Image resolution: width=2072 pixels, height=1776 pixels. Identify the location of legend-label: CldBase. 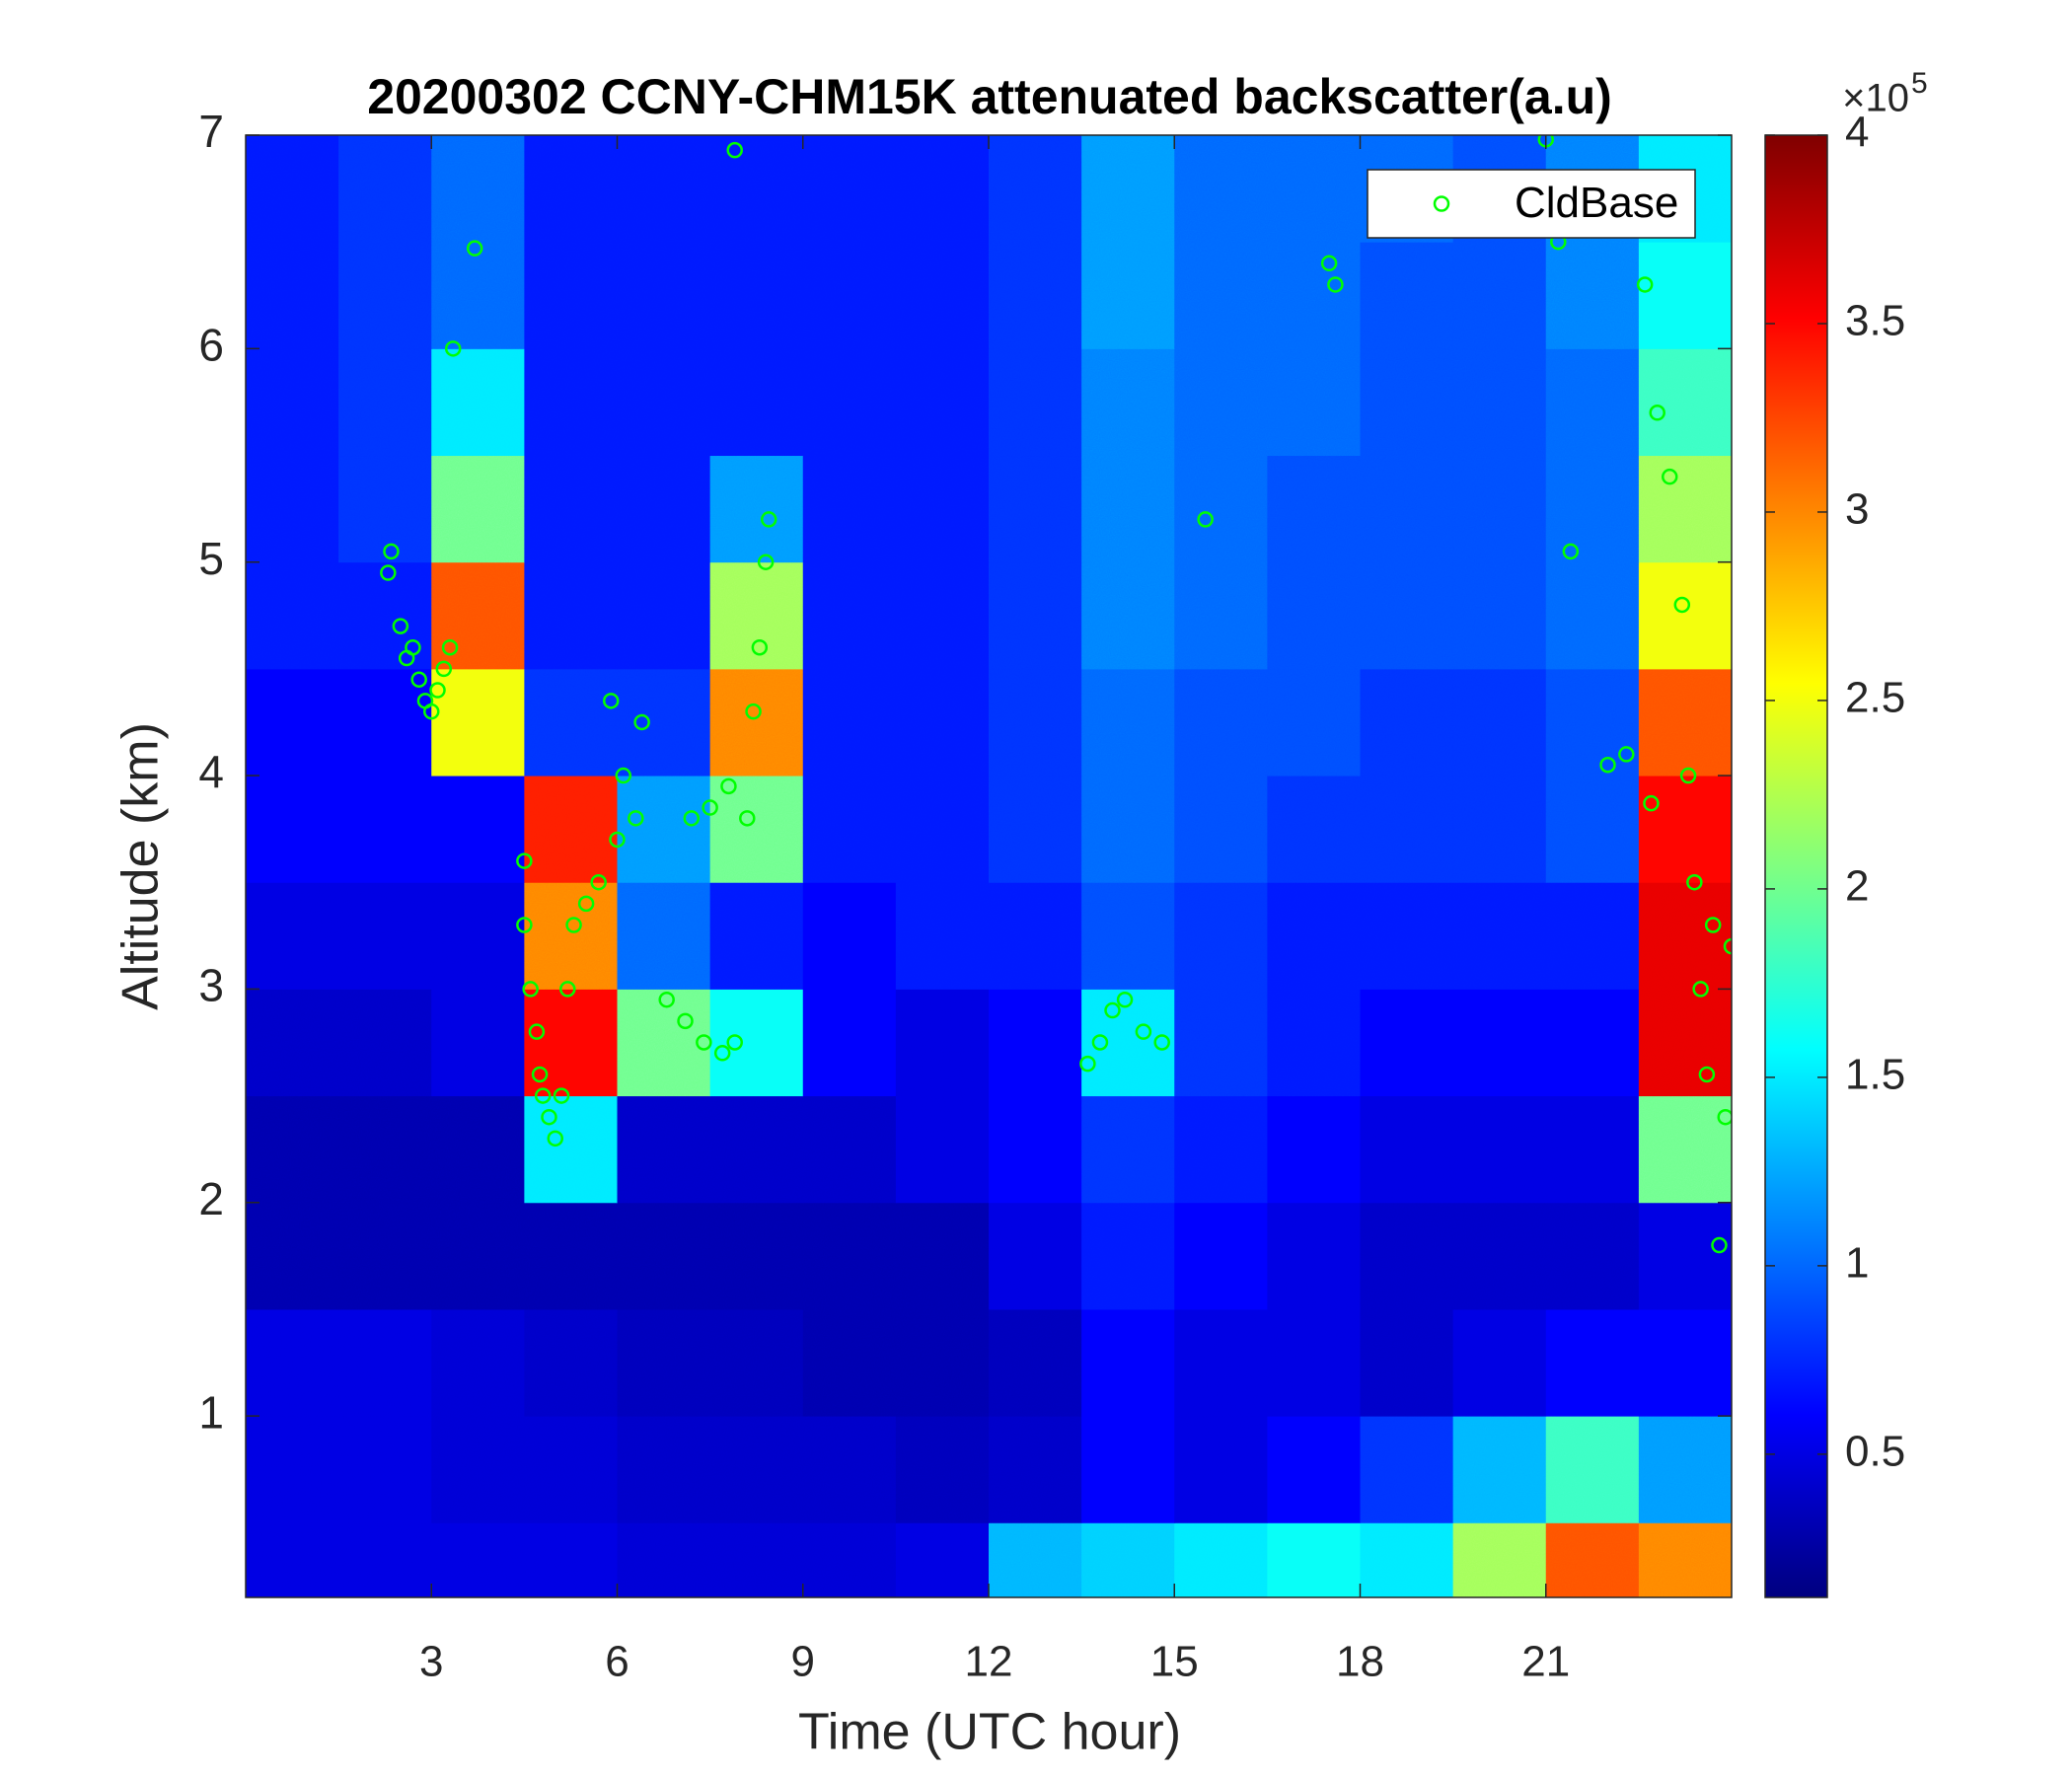
(1596, 203).